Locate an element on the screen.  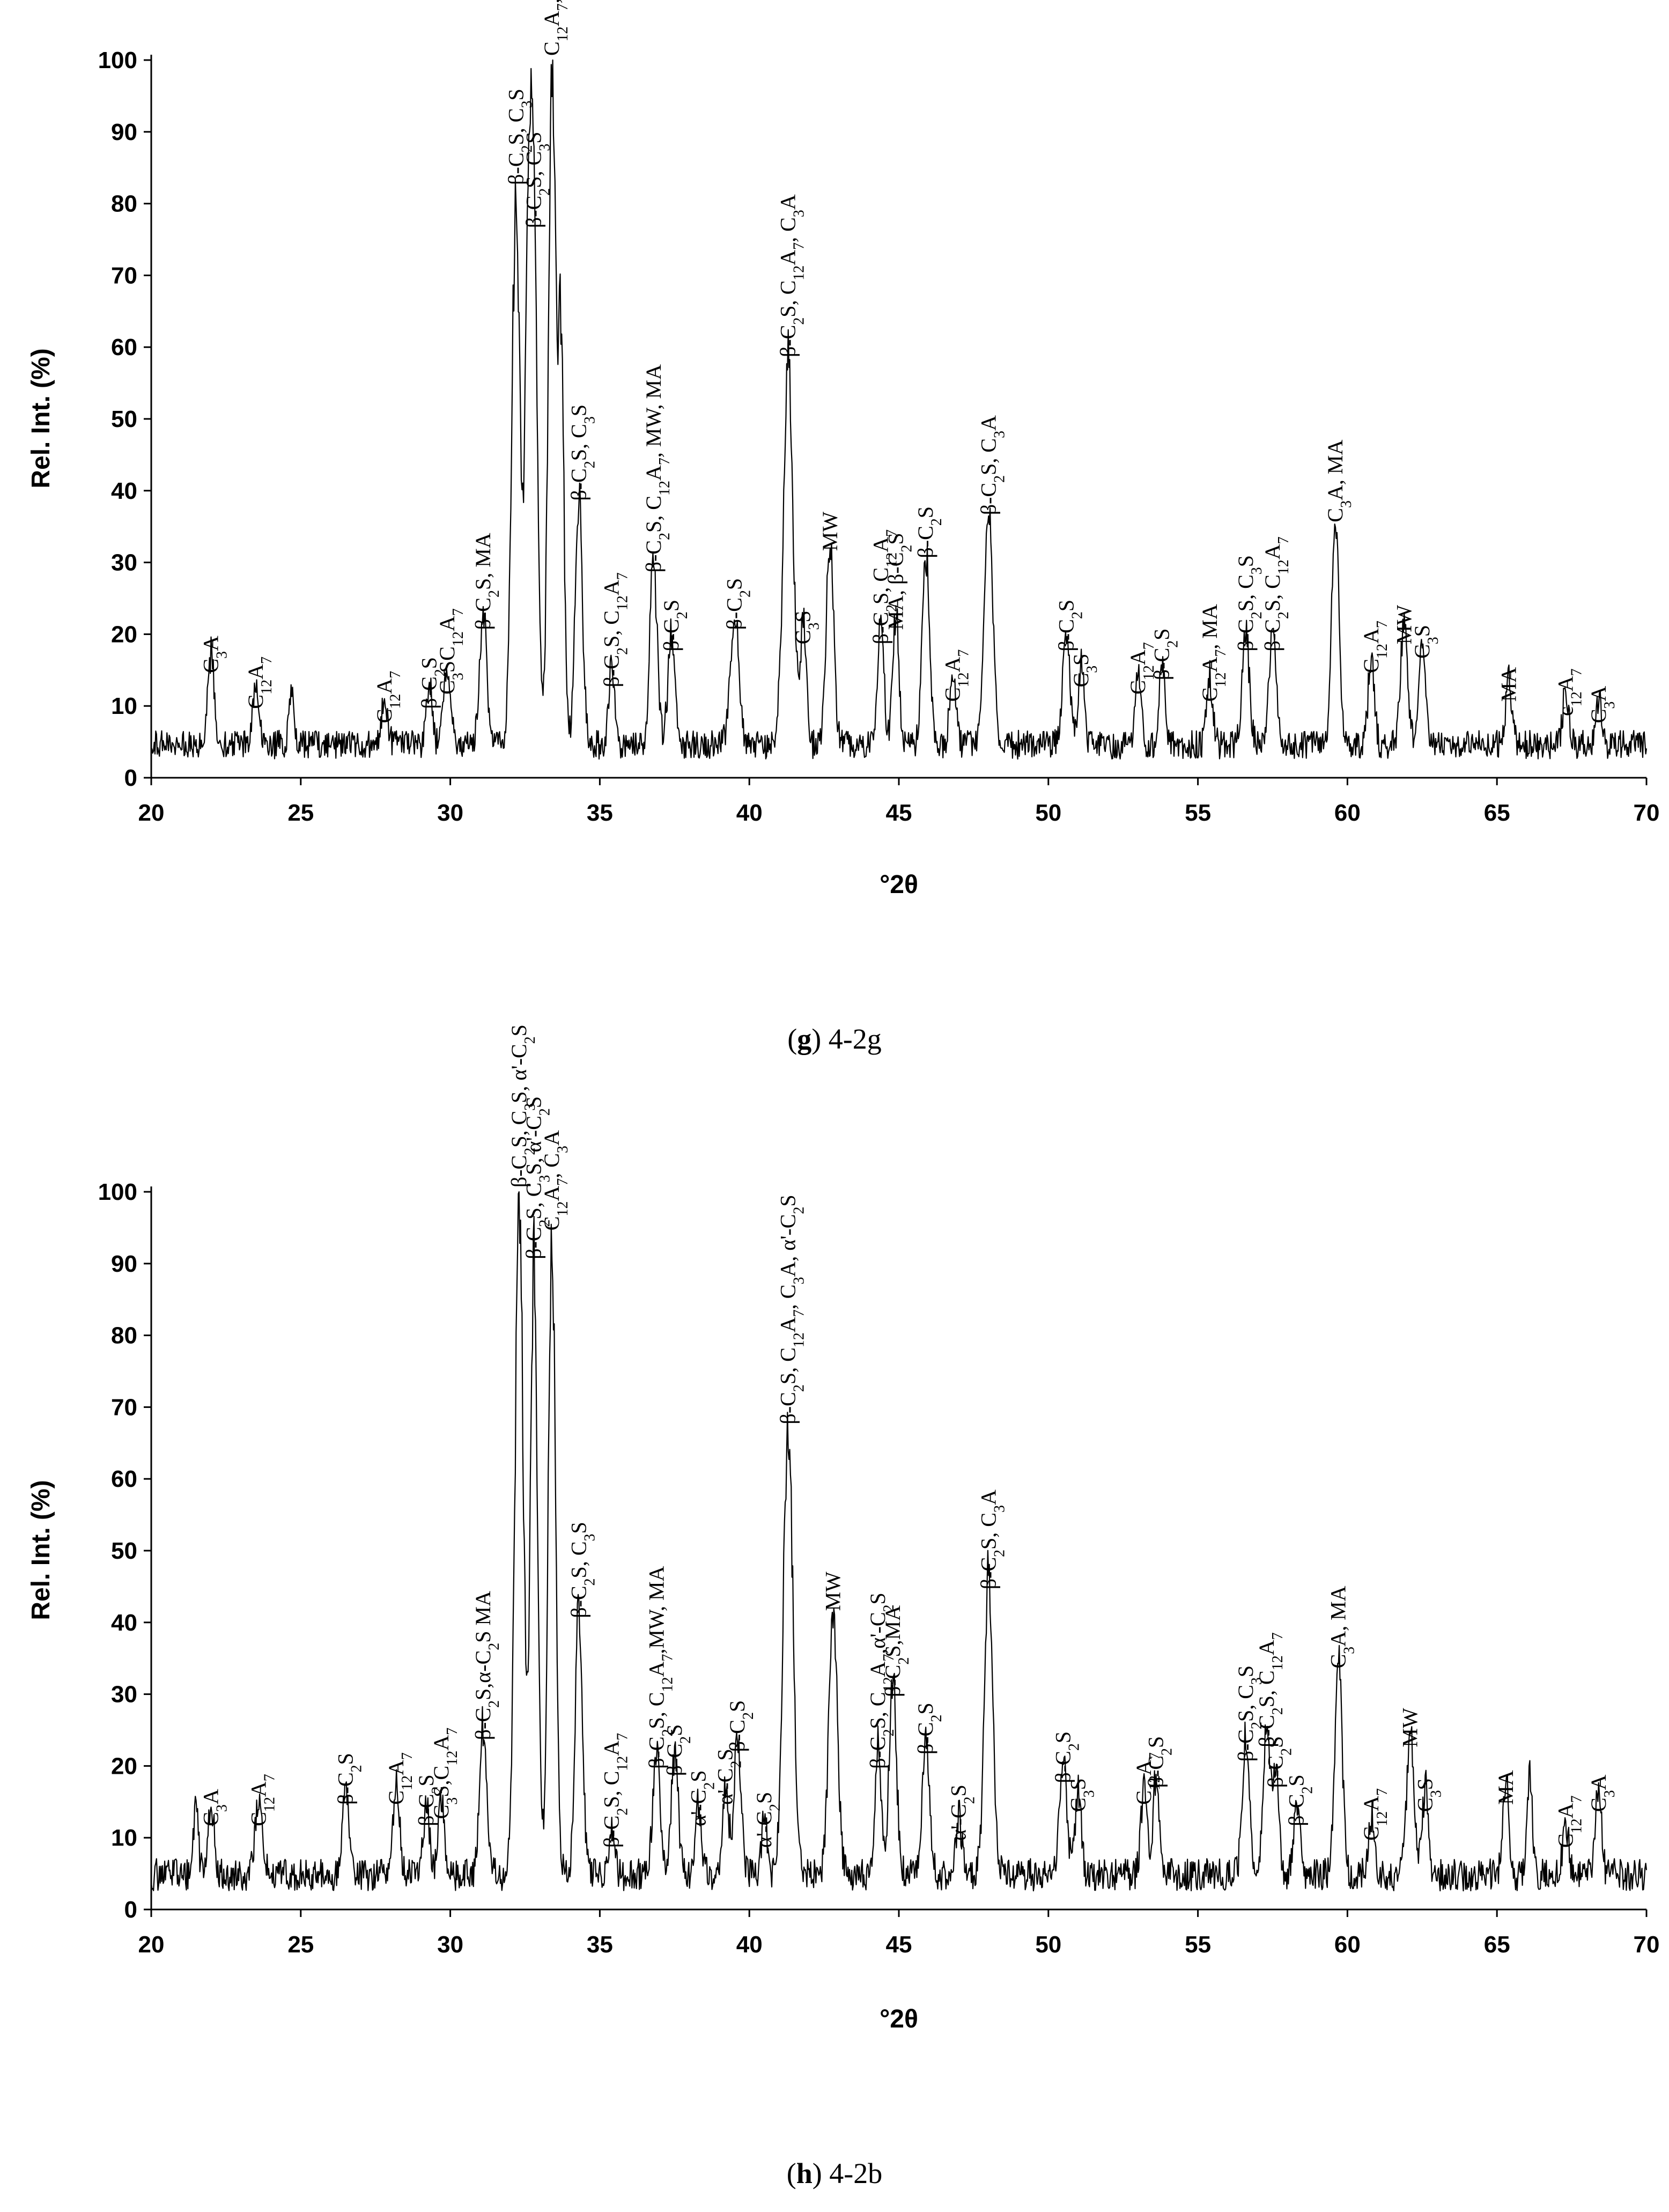
x-tick-label: 25 is located at coordinates (300, 813).